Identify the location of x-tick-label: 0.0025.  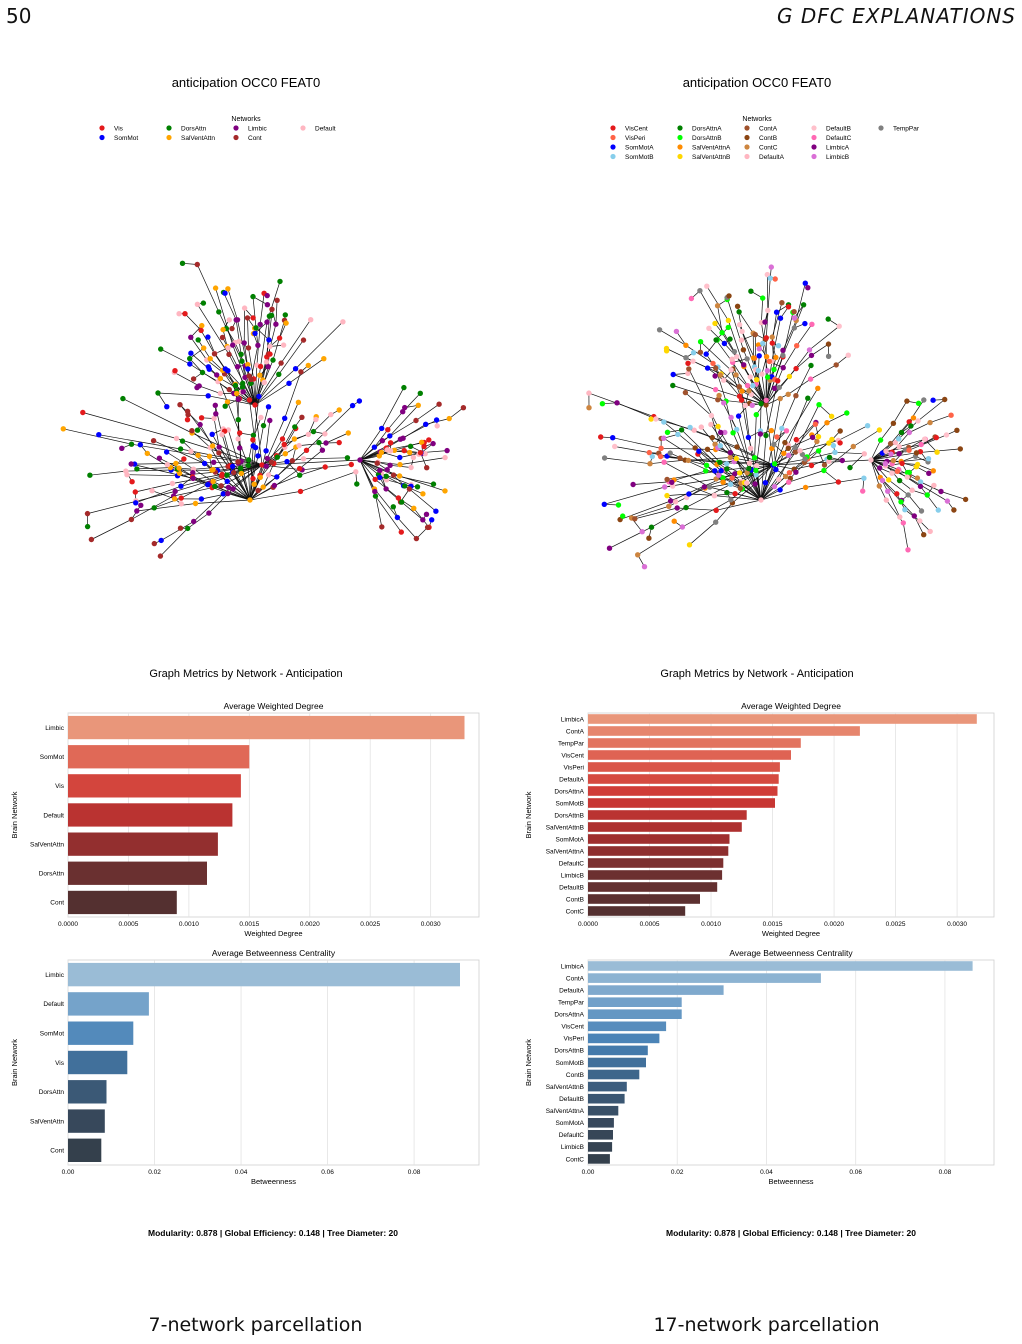
(370, 924).